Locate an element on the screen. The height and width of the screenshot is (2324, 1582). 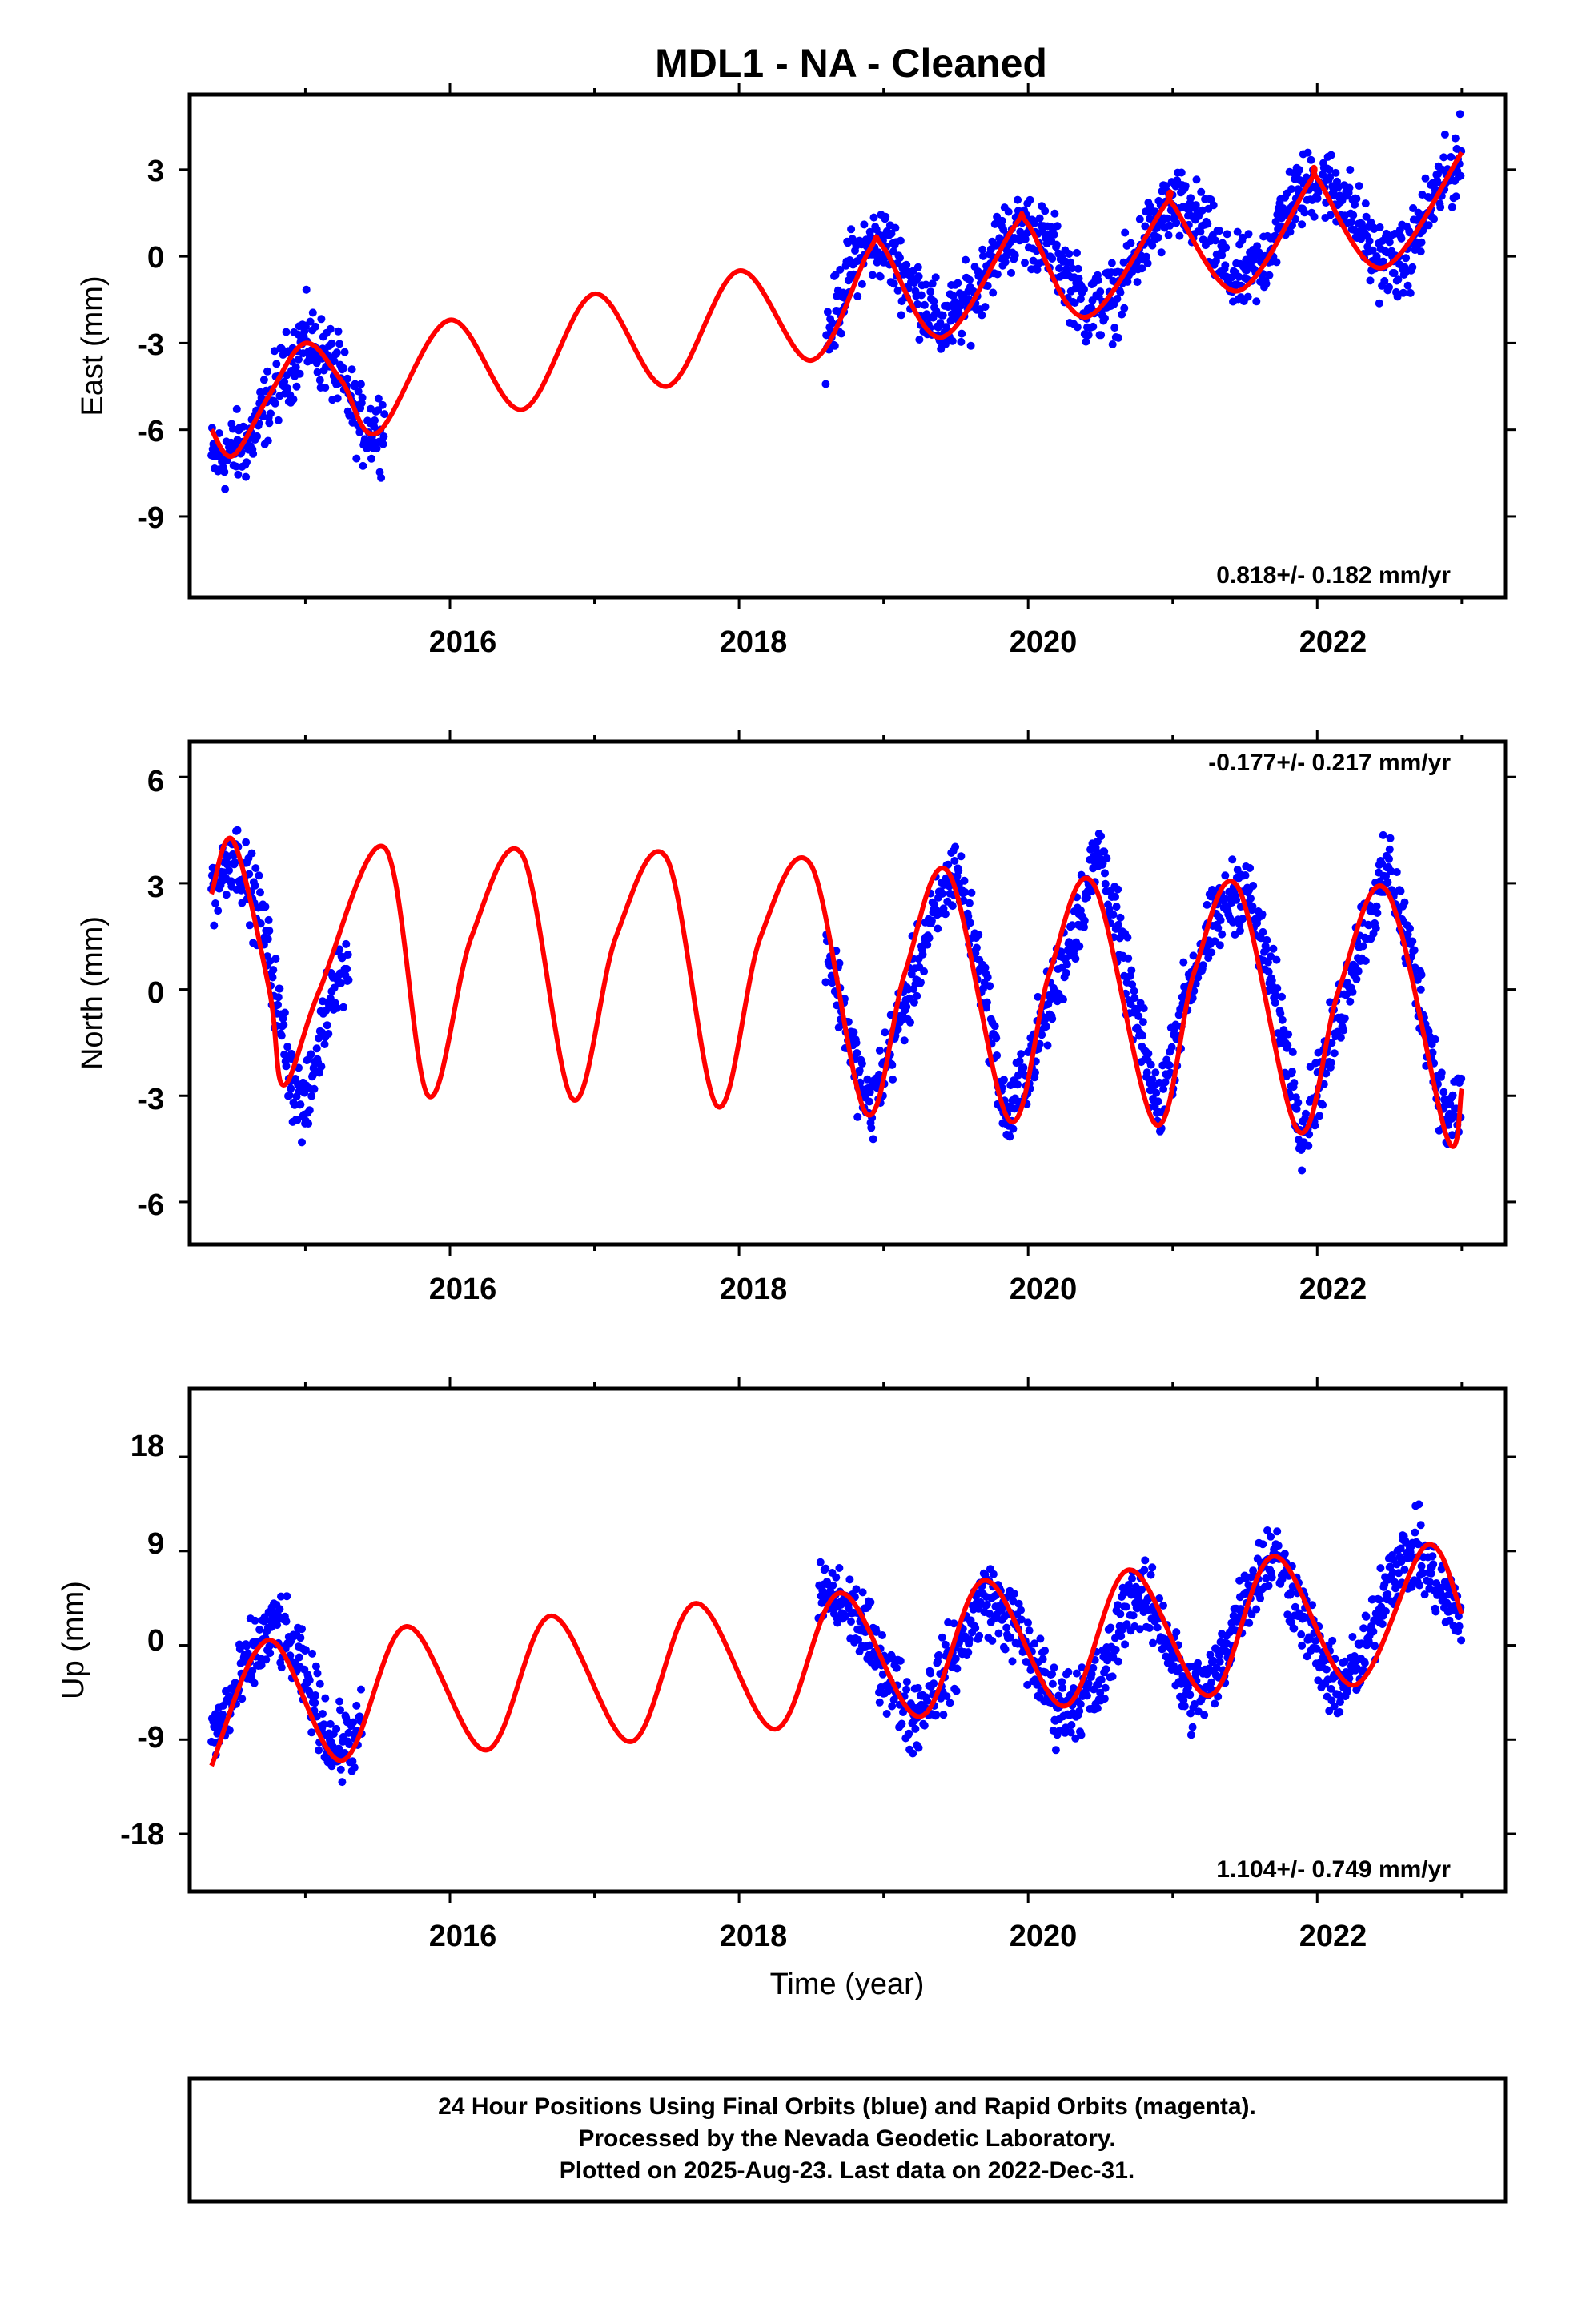
y-tick-labels: 3 0 -3 -6 -9 is located at coordinates (151, 345).